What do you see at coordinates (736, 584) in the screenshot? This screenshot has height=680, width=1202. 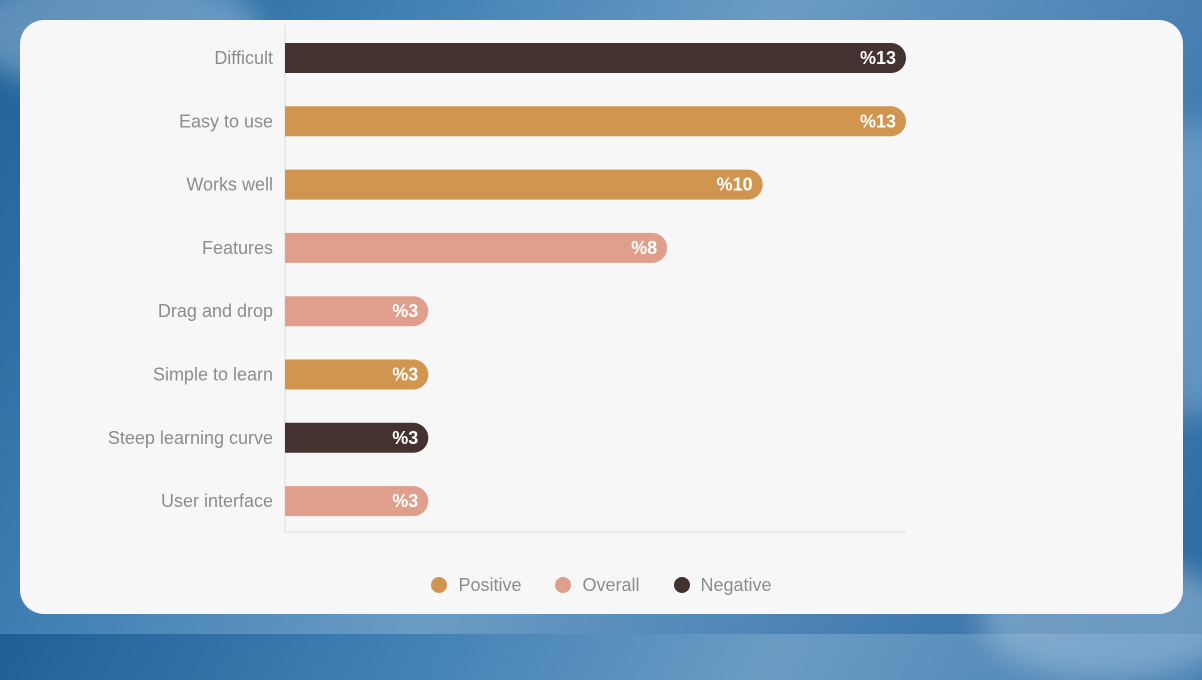 I see `legend-label: Negative` at bounding box center [736, 584].